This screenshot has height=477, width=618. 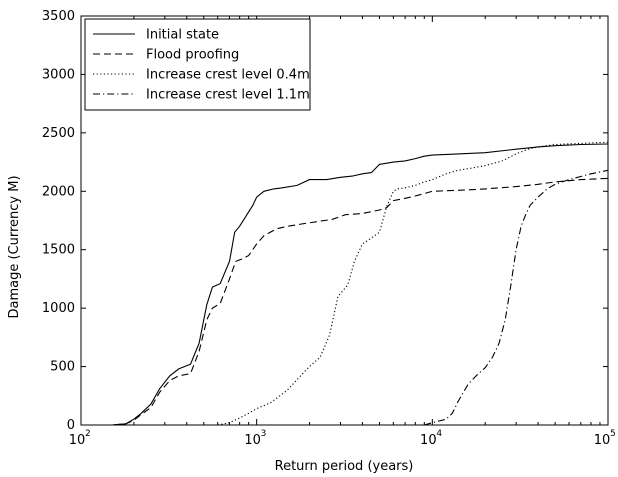 What do you see at coordinates (58, 74) in the screenshot?
I see `y-tick-label: 3000` at bounding box center [58, 74].